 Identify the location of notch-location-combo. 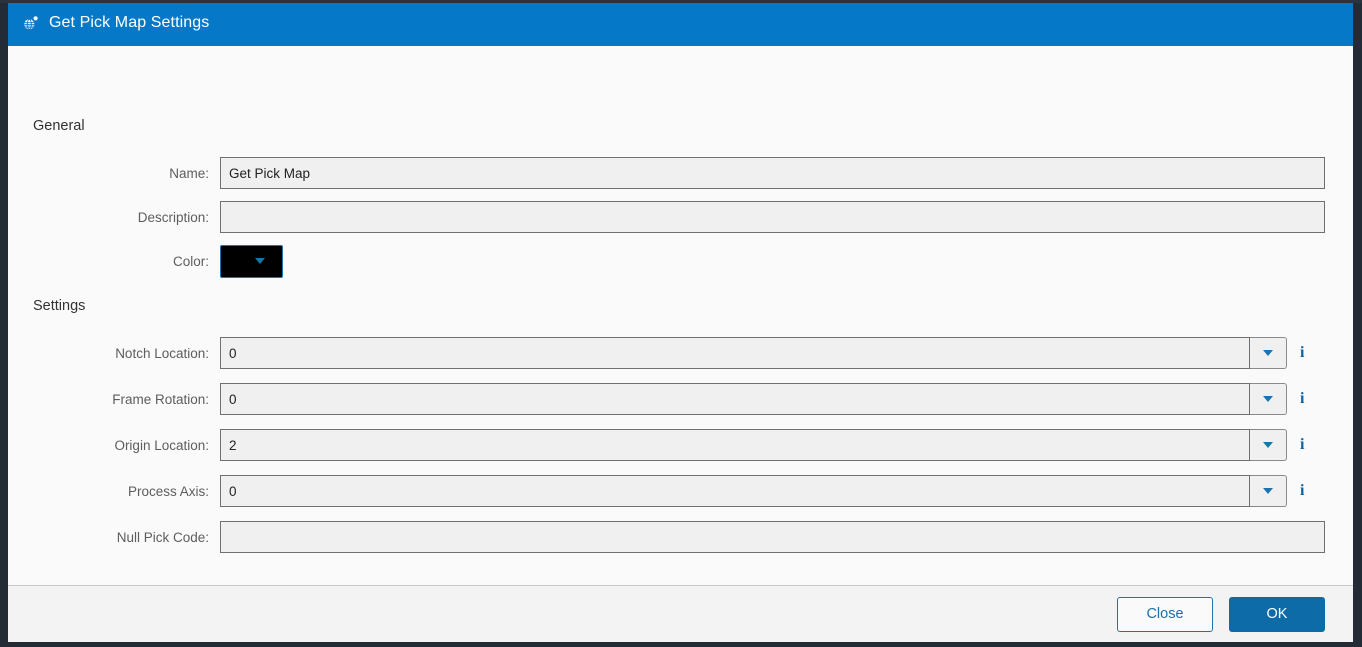
(753, 353).